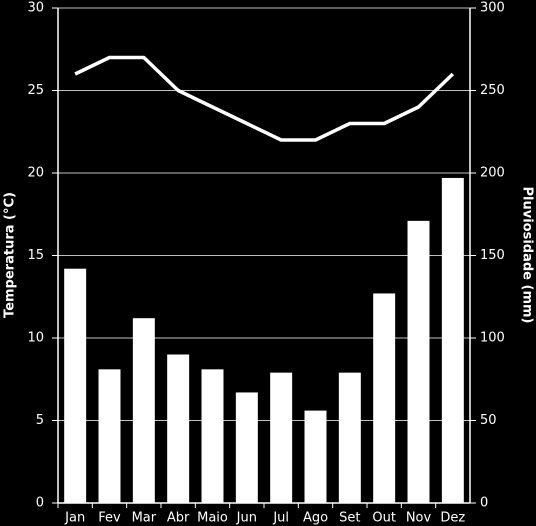 Image resolution: width=536 pixels, height=526 pixels. What do you see at coordinates (492, 8) in the screenshot?
I see `y2-tick-label: 300` at bounding box center [492, 8].